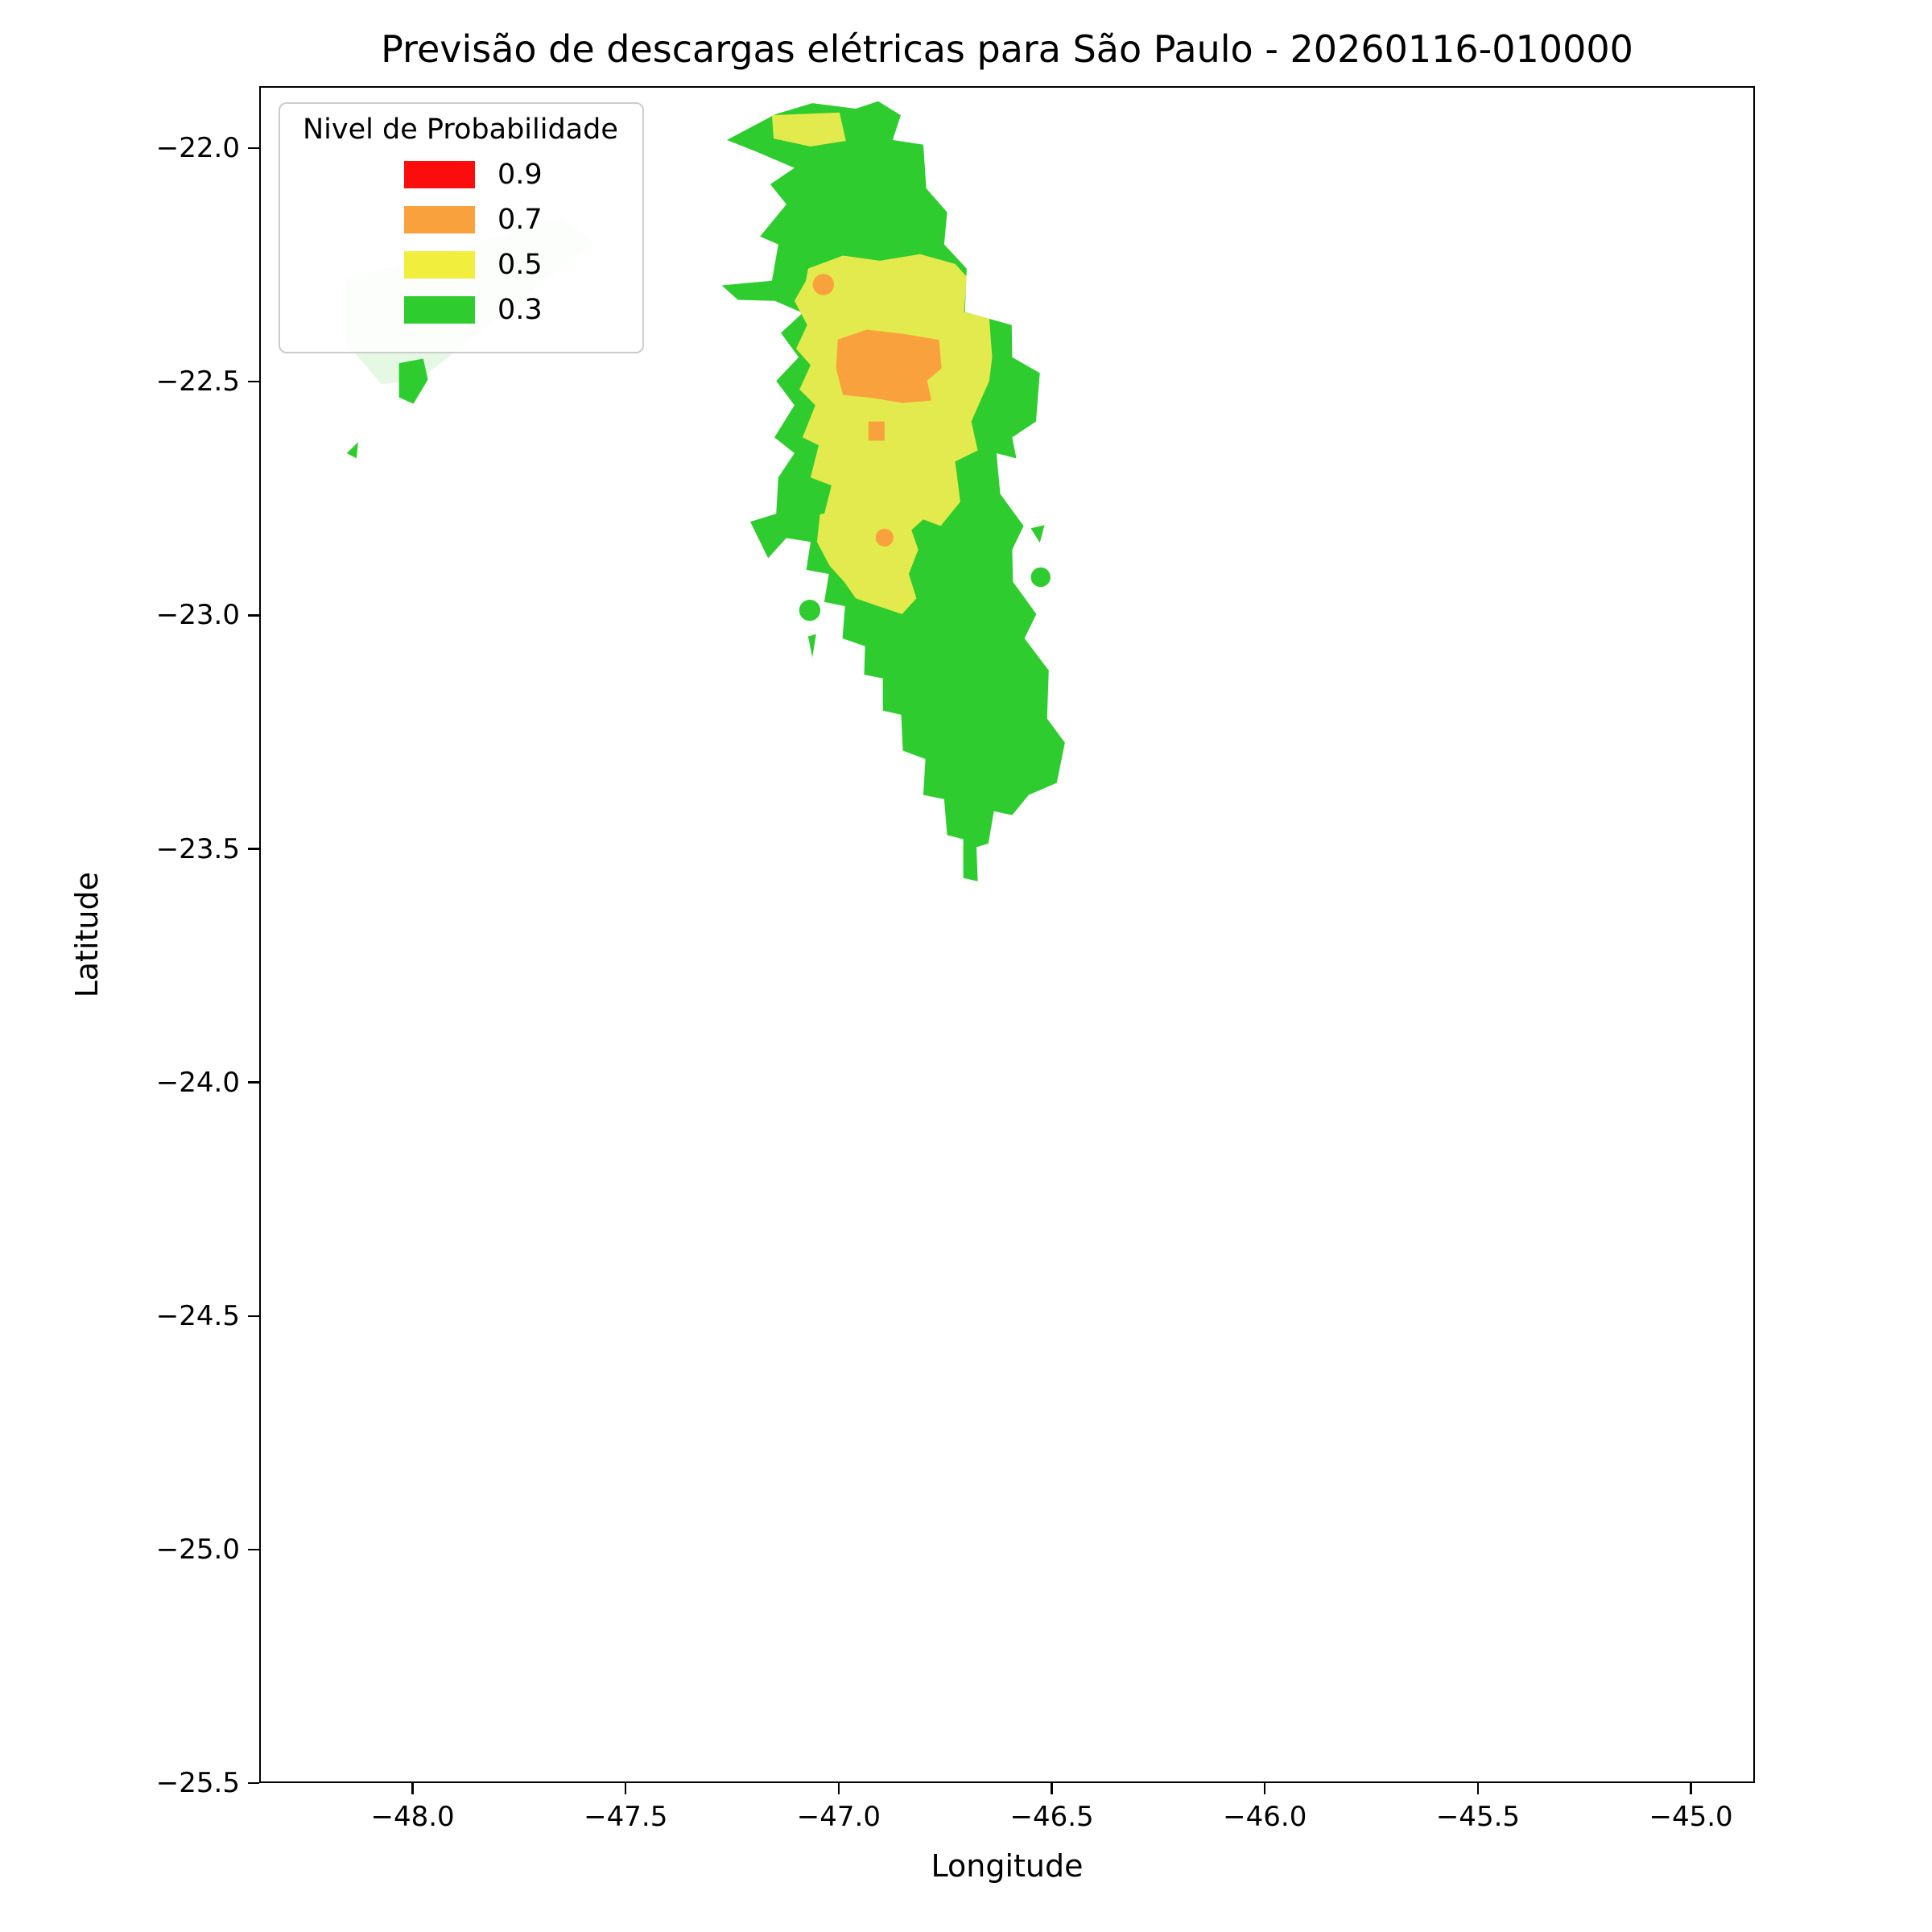 This screenshot has width=1932, height=1932. What do you see at coordinates (439, 174) in the screenshot?
I see `legend-swatch-red` at bounding box center [439, 174].